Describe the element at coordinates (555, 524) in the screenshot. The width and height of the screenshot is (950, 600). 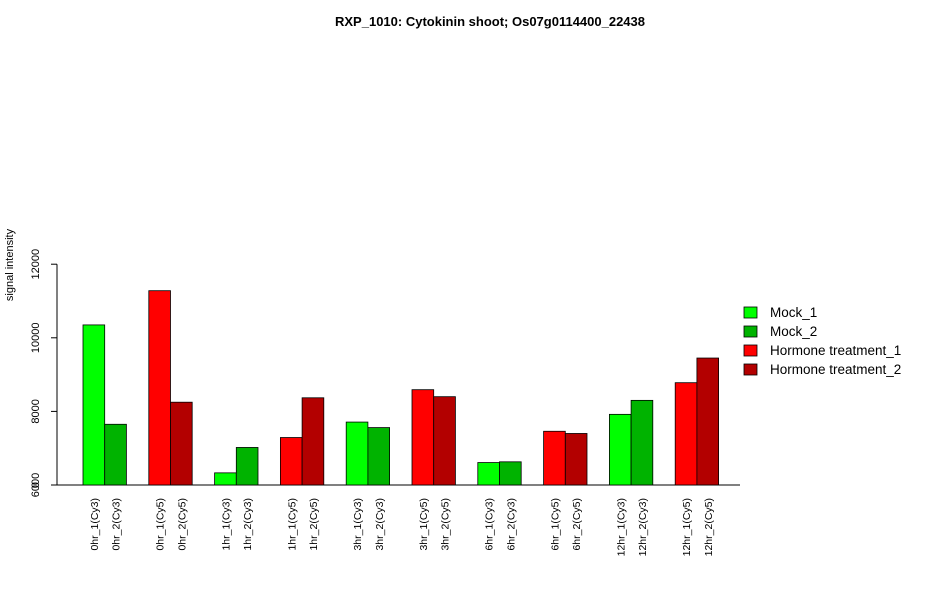
I see `x-tick-label: 6hr_1(Cy5)` at that location.